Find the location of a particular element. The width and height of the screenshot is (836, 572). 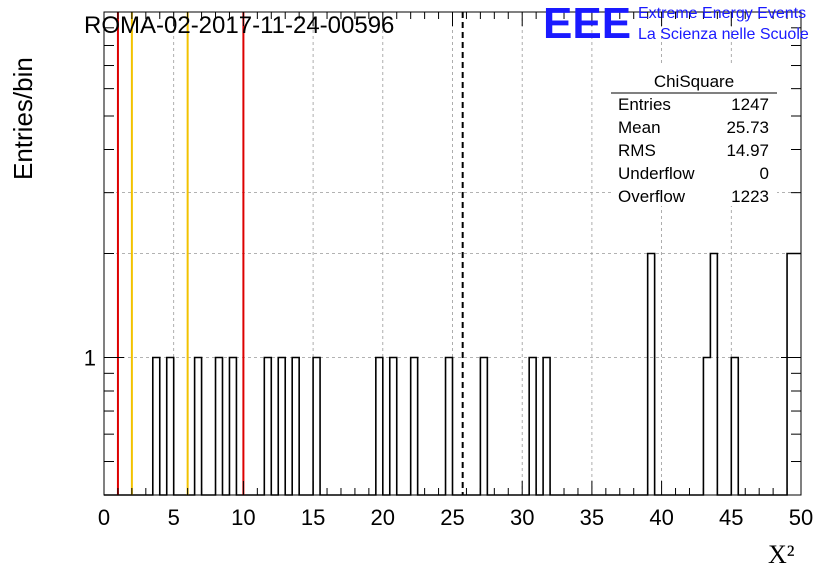

stats-row-value: 25.73 is located at coordinates (747, 127).